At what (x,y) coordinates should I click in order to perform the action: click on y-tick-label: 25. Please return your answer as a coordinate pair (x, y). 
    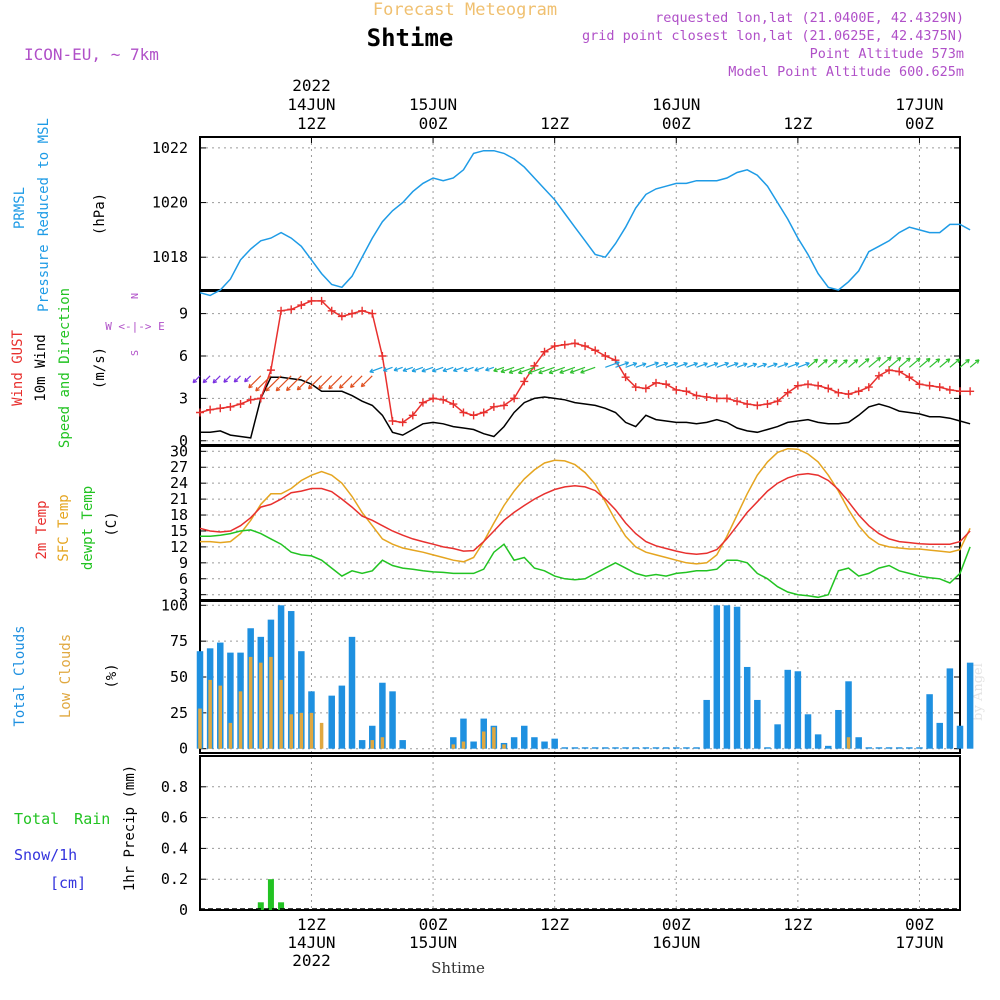
    Looking at the image, I should click on (179, 713).